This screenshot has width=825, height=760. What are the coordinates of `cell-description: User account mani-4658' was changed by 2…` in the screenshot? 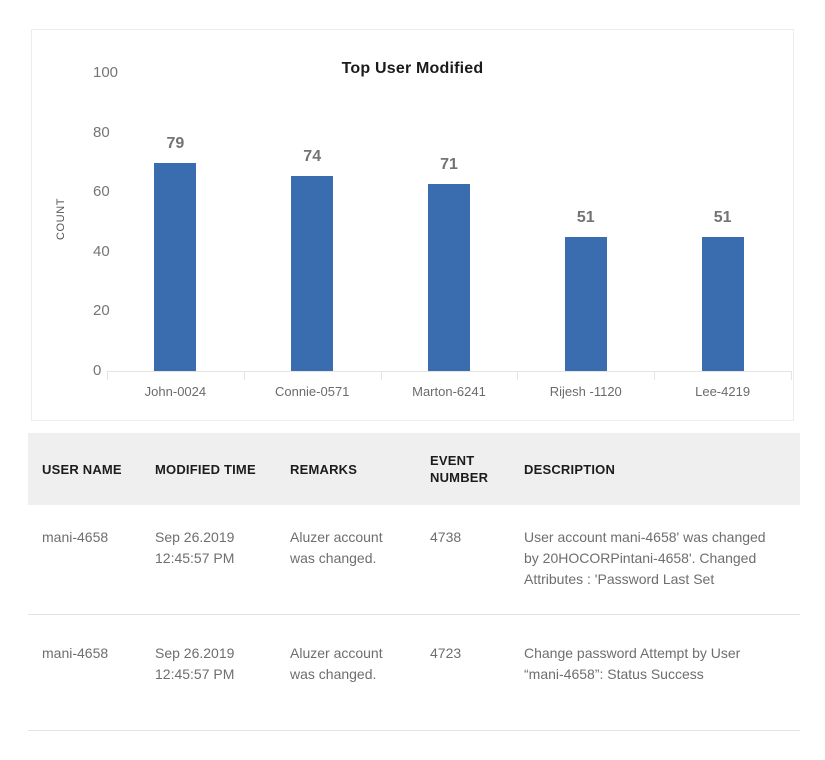 It's located at (645, 558).